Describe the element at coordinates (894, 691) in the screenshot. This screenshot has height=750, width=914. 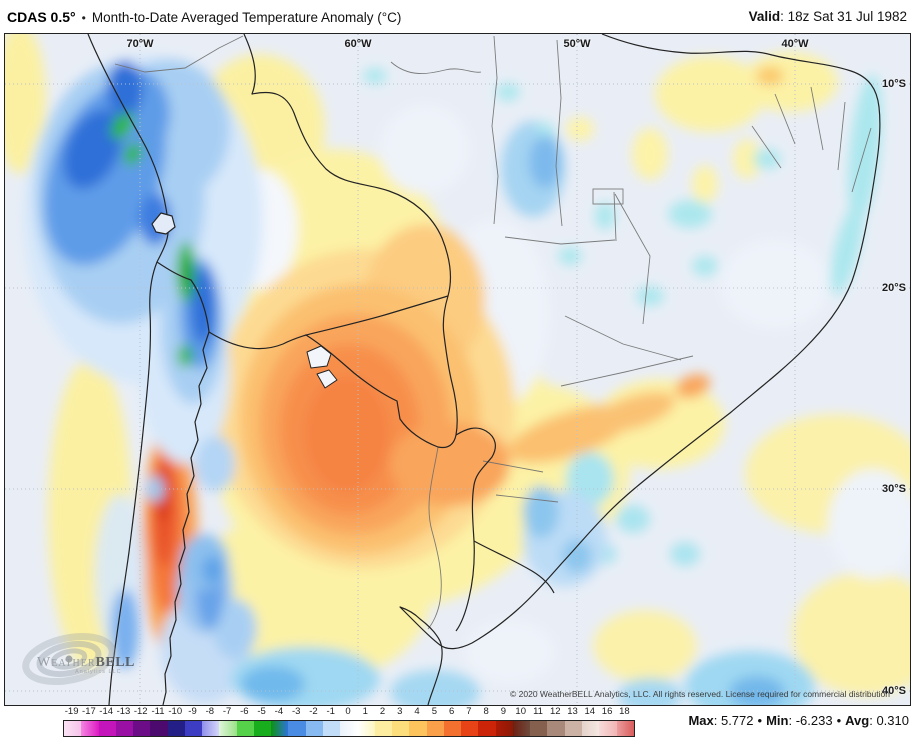
I see `lat-label-40s: 40°S` at that location.